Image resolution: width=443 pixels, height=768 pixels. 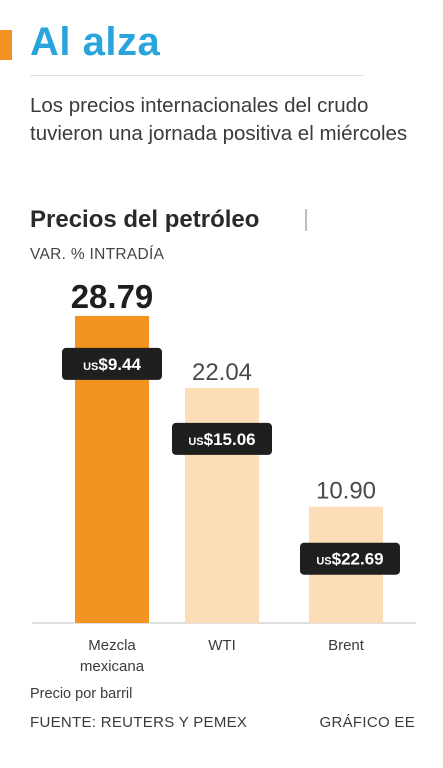 I want to click on title-accent-bar, so click(x=6, y=45).